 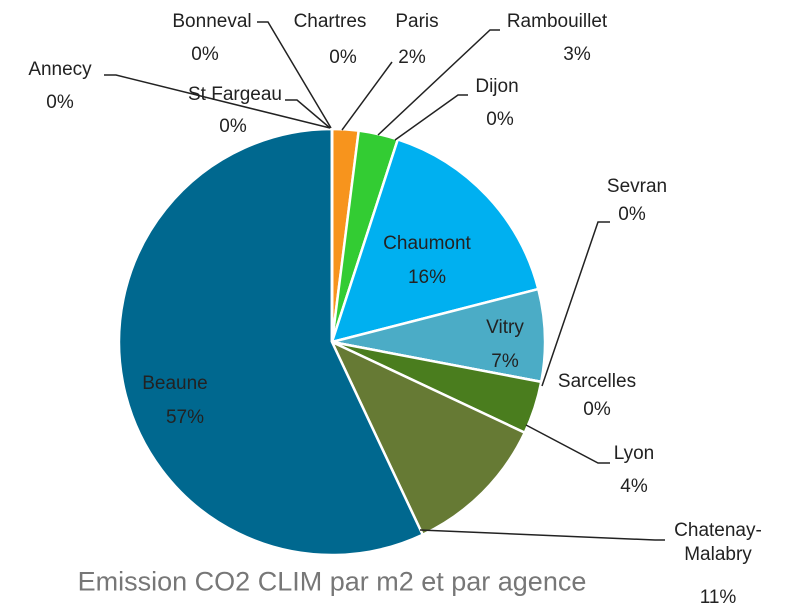 I want to click on slice-name: Annecy, so click(x=60, y=69).